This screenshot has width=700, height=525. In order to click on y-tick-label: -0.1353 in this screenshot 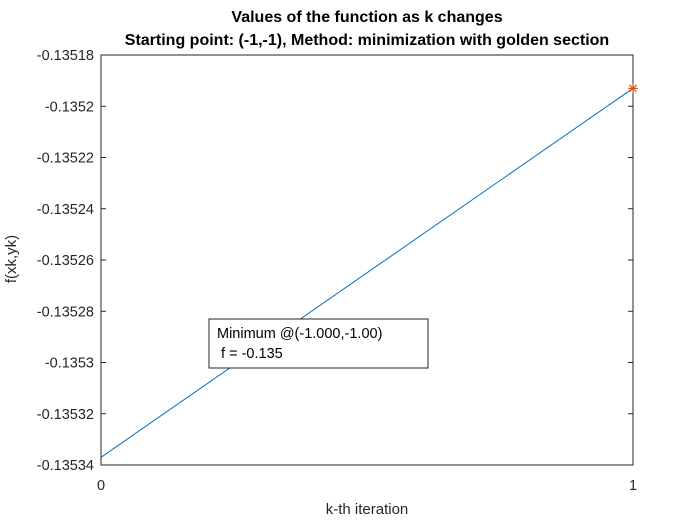, I will do `click(69, 364)`.